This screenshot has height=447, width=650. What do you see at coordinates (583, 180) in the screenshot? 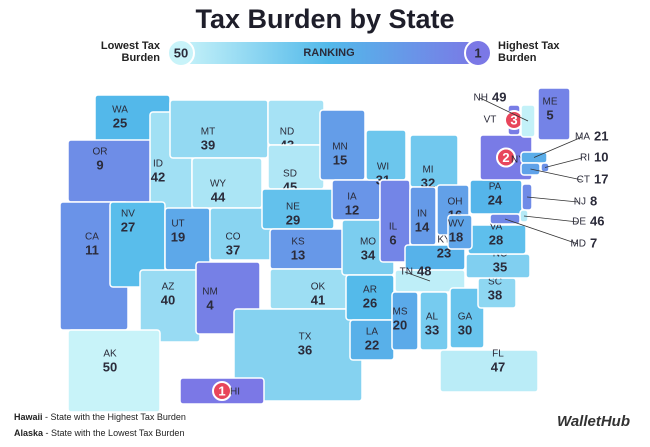
I see `state-abbr: CT` at bounding box center [583, 180].